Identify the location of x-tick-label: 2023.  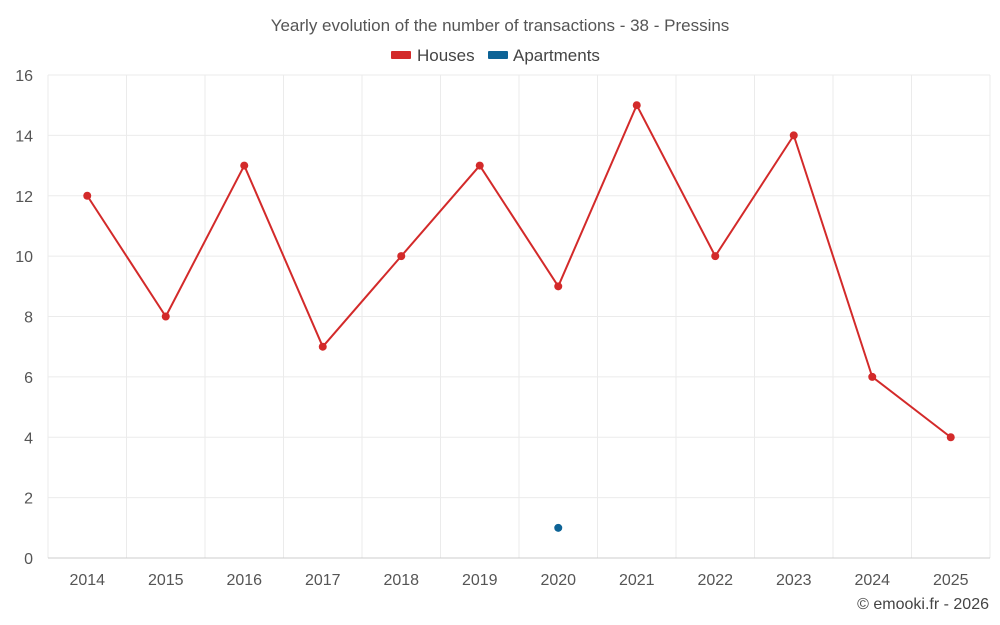
(794, 580).